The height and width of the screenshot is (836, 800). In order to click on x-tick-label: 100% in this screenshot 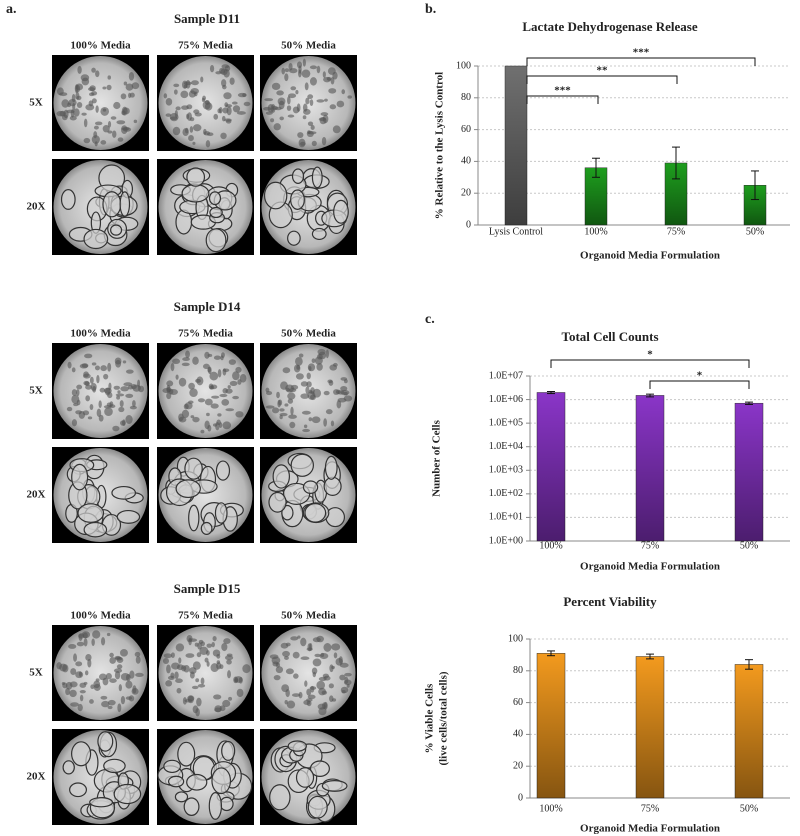, I will do `click(550, 545)`.